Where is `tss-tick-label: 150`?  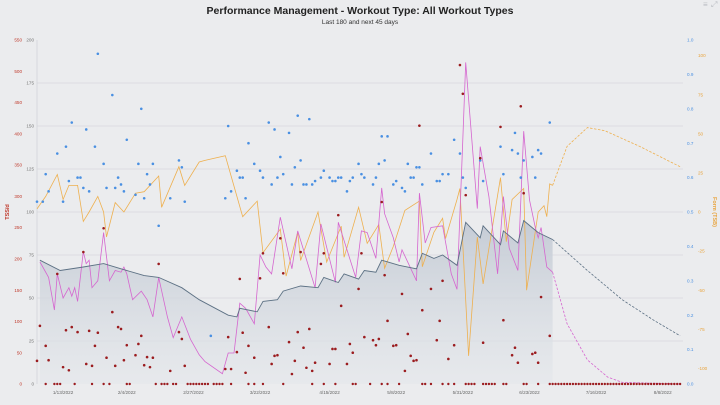 tss-tick-label: 150 is located at coordinates (18, 290).